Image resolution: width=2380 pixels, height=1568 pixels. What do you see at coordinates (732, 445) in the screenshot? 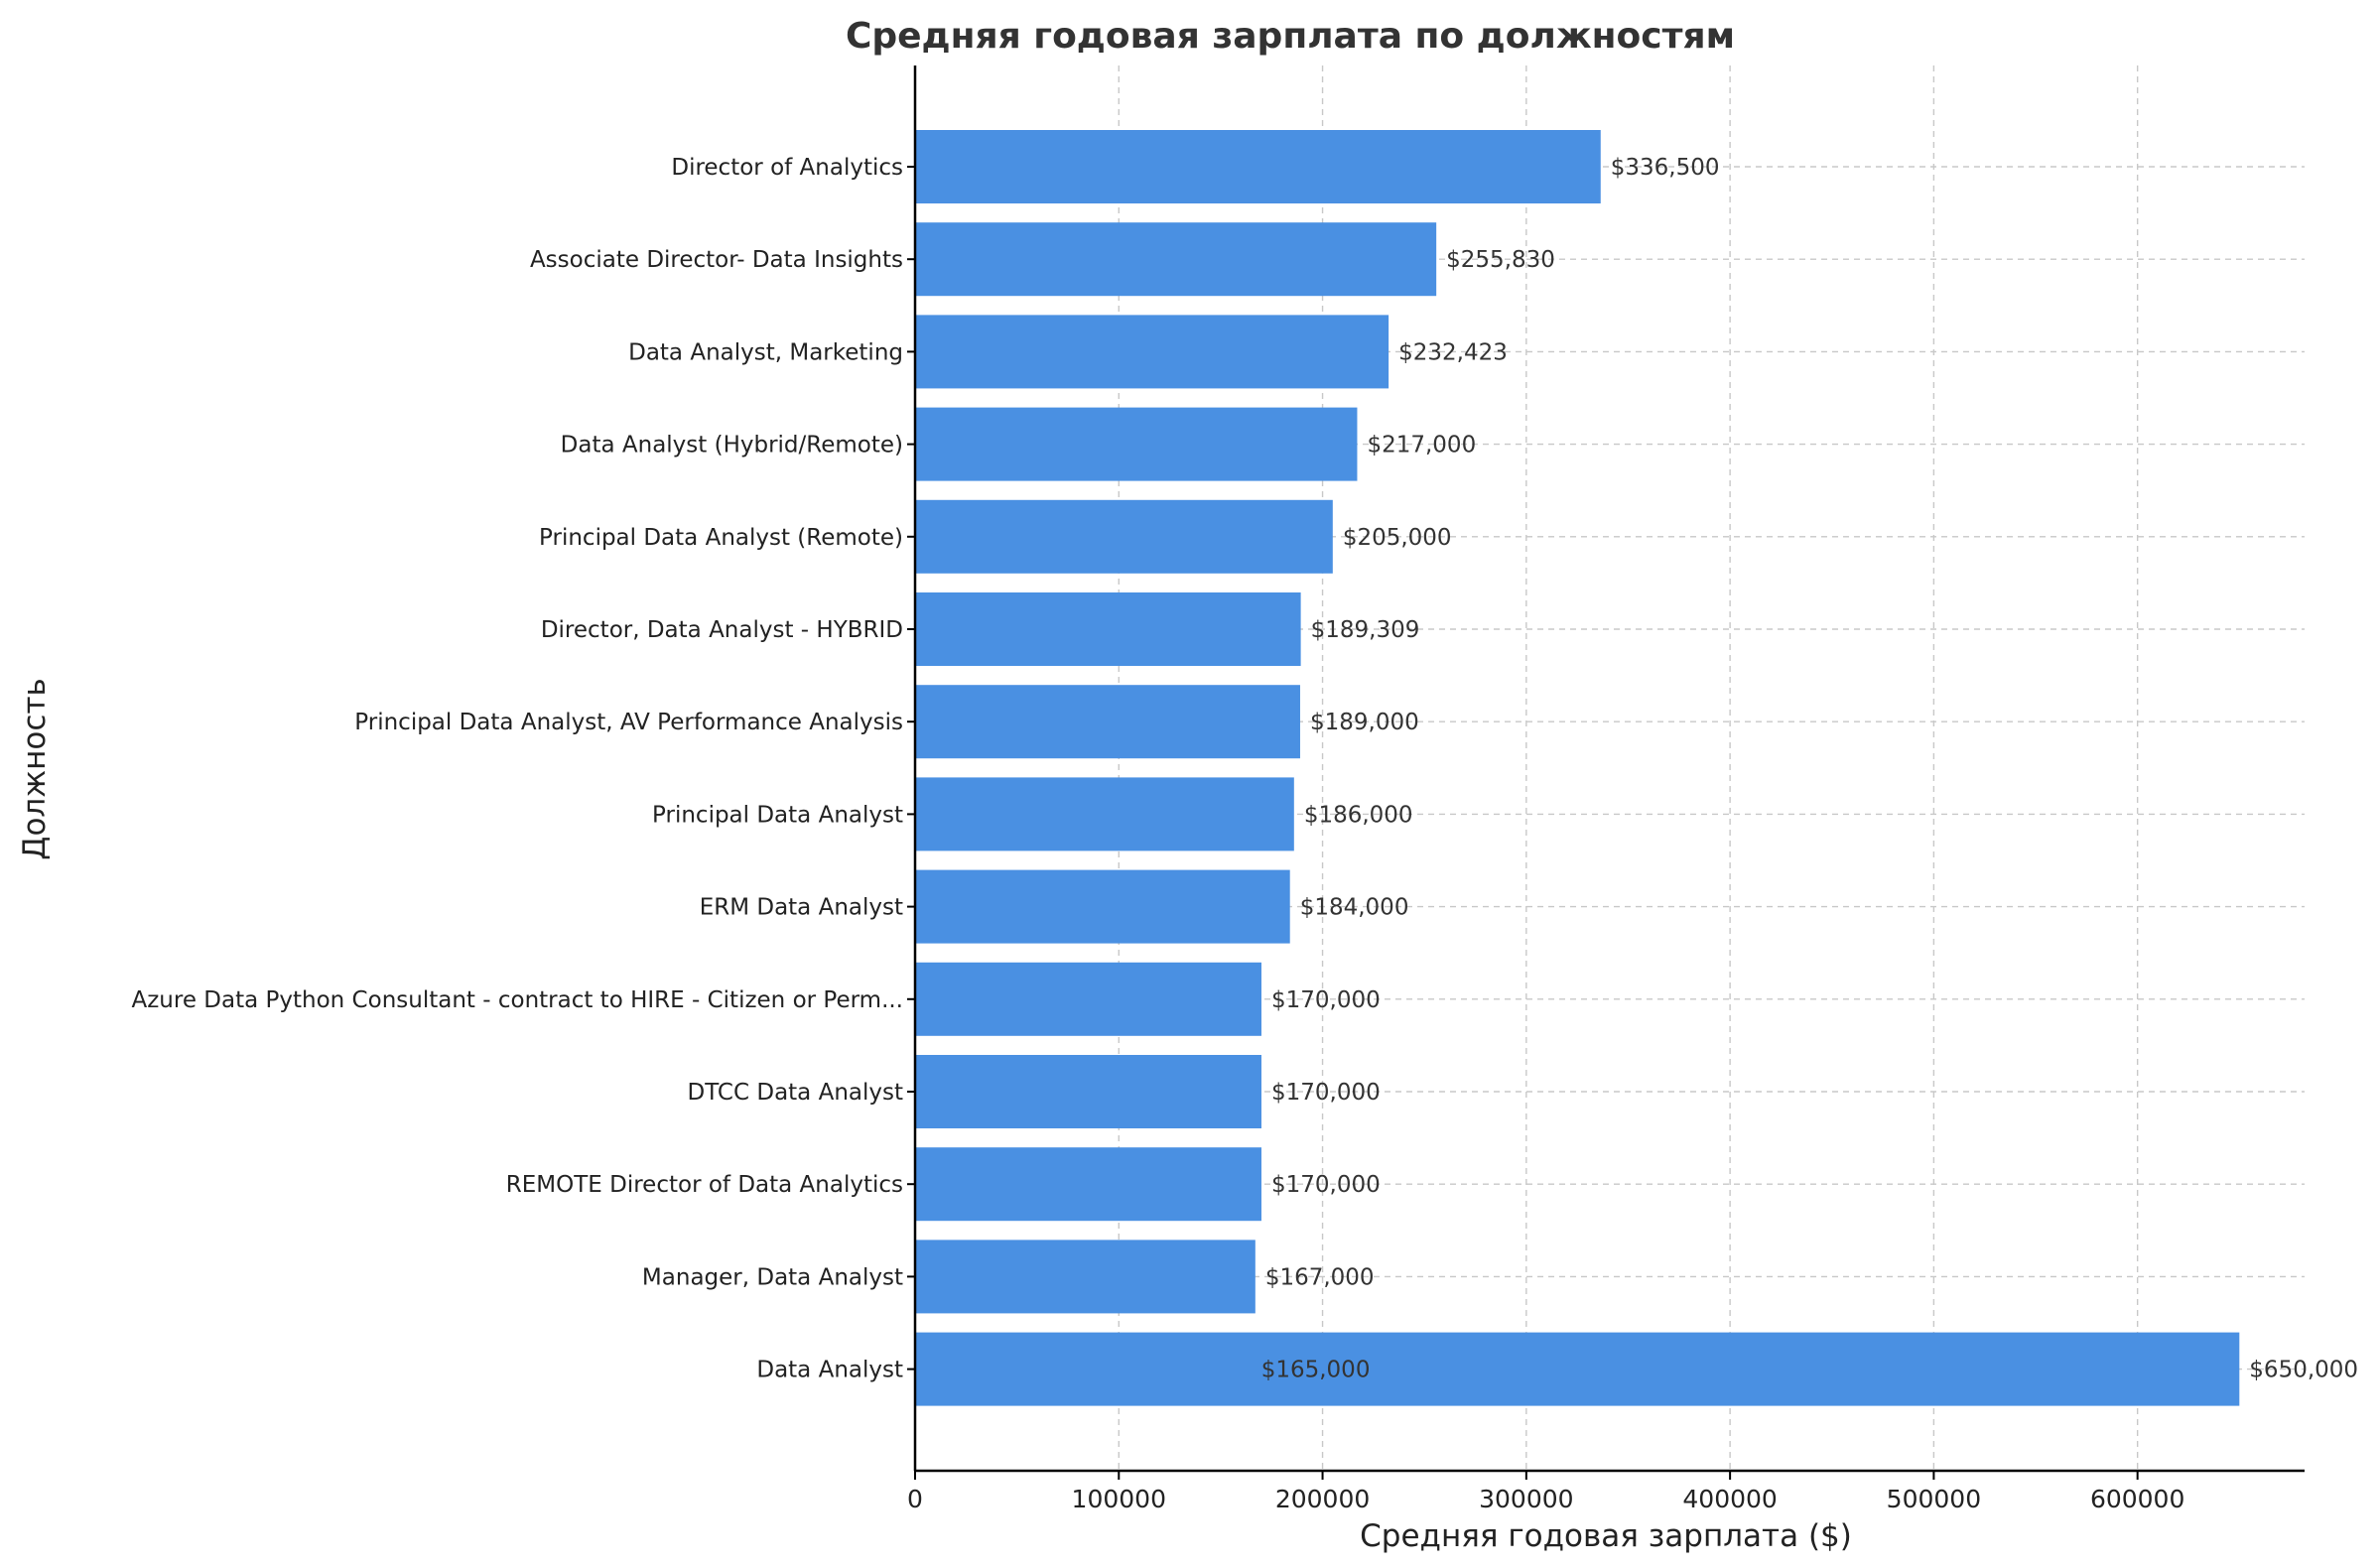
I see `y-tick-label: Data Analyst (Hybrid/Remote)` at bounding box center [732, 445].